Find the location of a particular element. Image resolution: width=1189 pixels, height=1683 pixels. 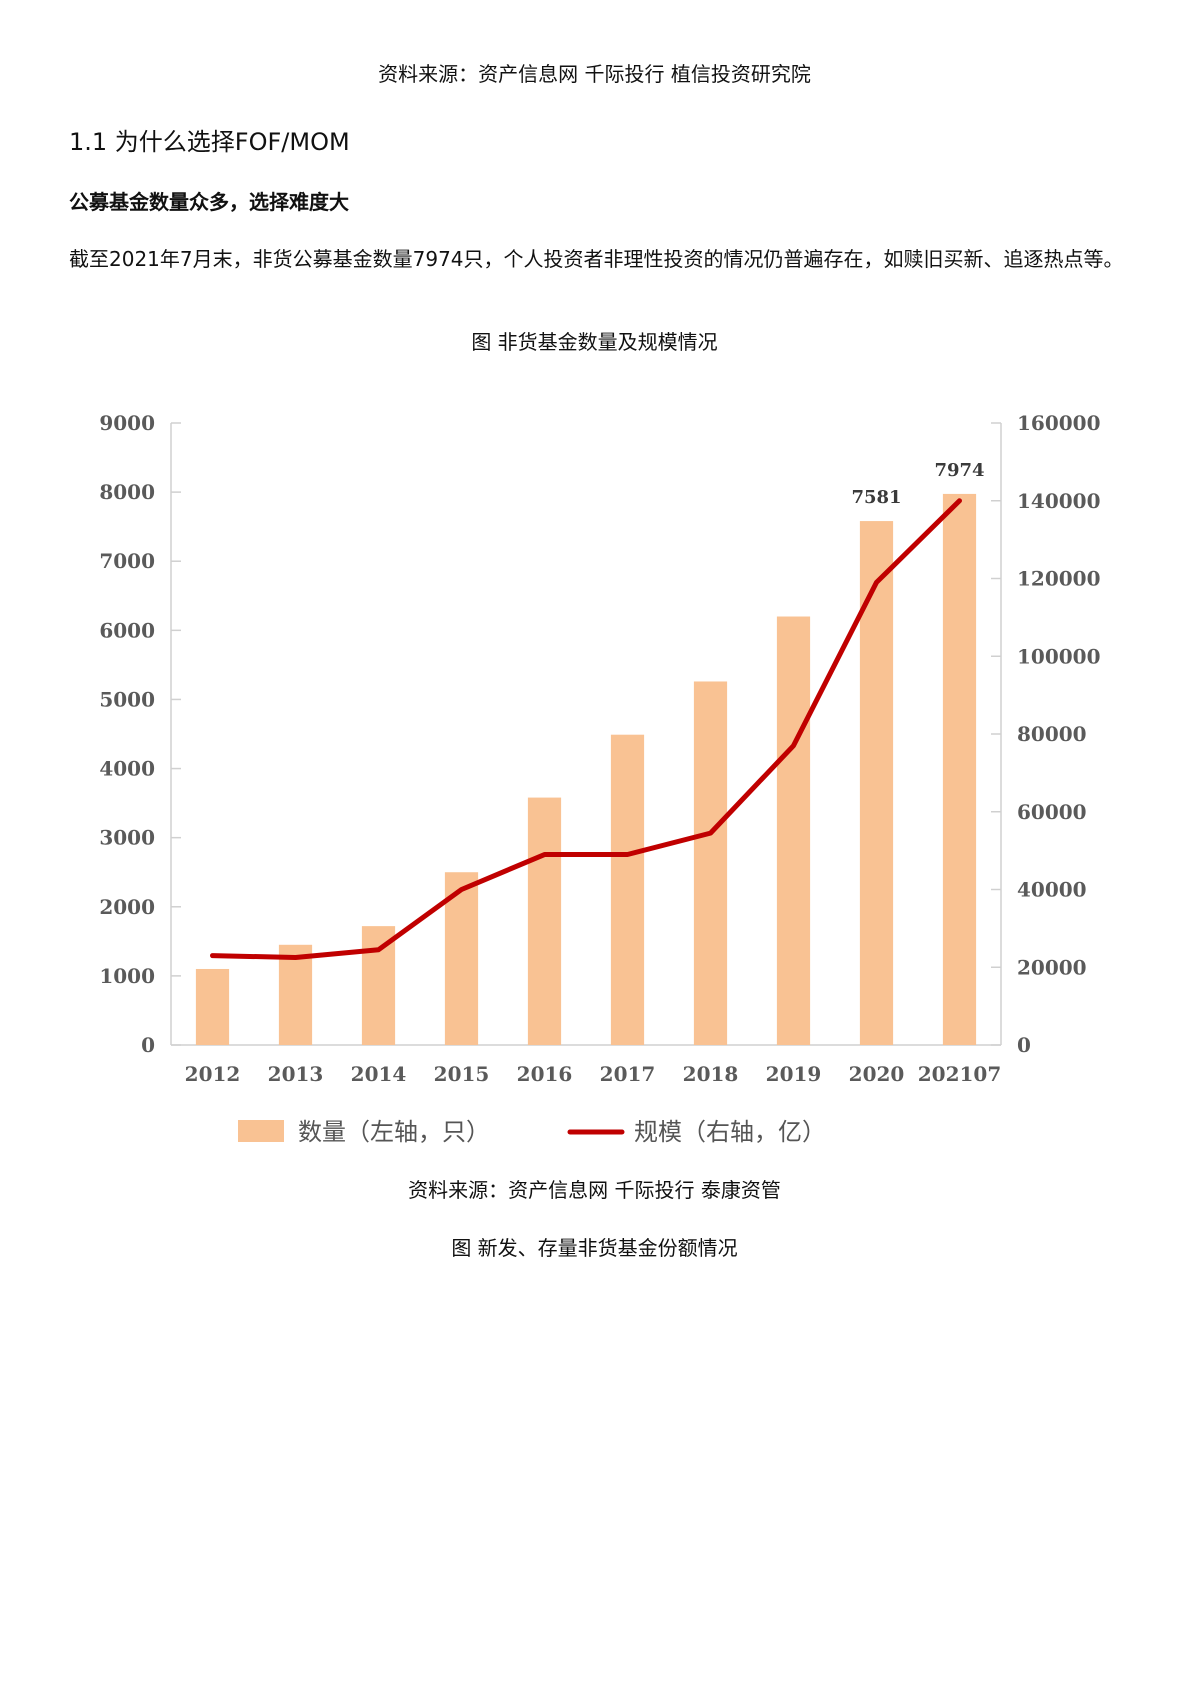

bar-2019 is located at coordinates (793, 830).